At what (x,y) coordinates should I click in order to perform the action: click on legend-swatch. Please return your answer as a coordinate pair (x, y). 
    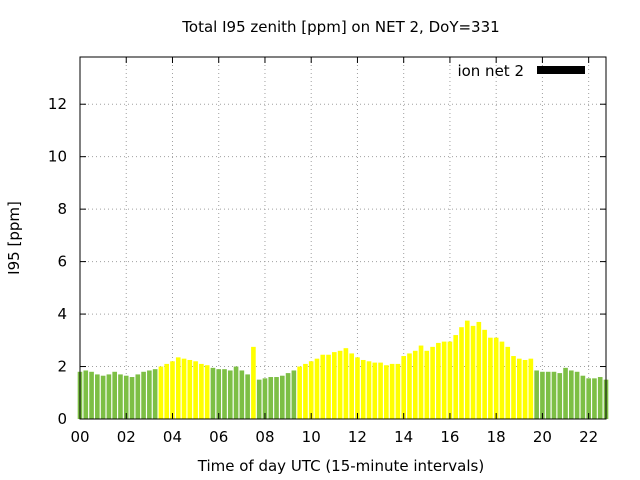
    Looking at the image, I should click on (561, 70).